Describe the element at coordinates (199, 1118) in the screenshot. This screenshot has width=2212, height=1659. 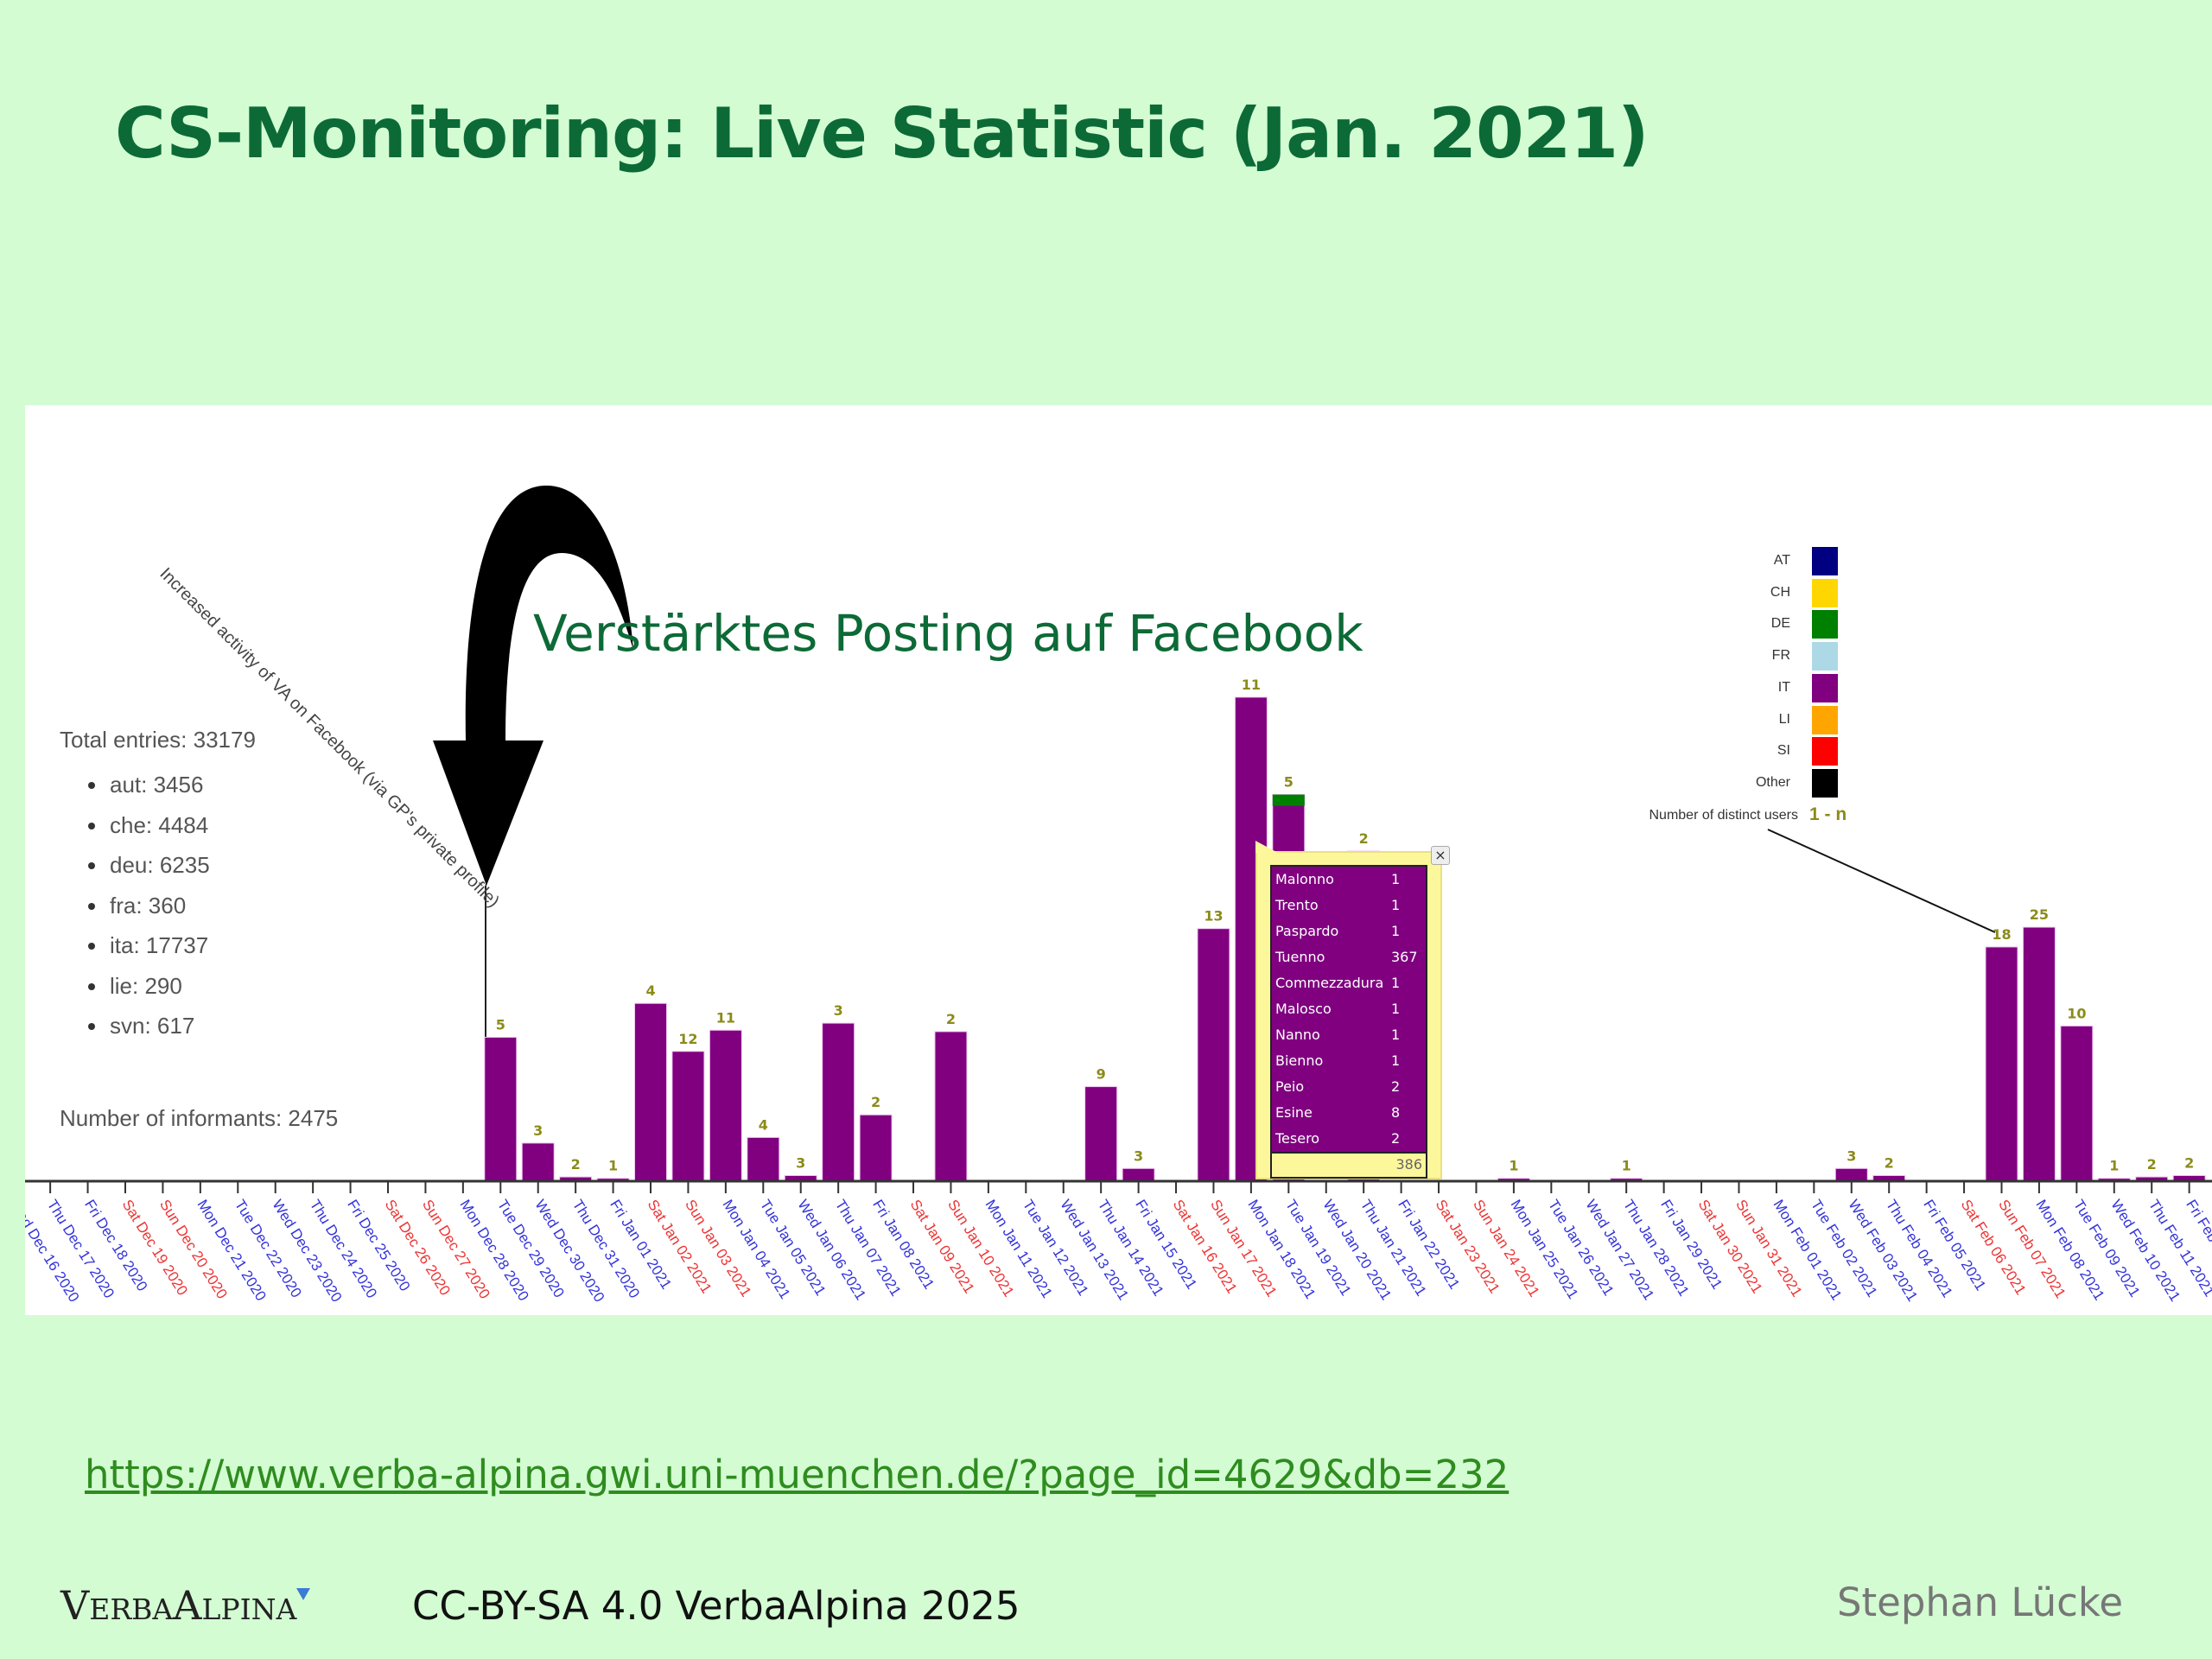
I see `informants-count: Number of informants: 2475` at that location.